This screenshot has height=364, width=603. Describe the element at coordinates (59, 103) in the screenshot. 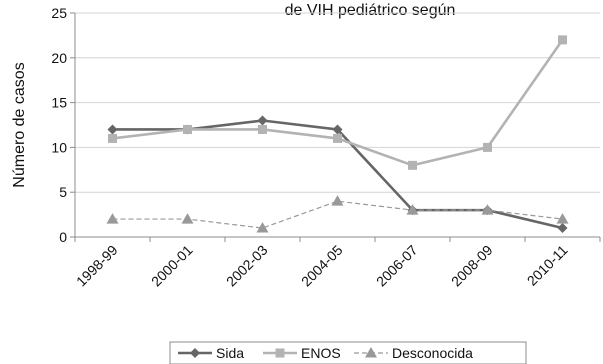

I see `y-tick-label: 15` at that location.